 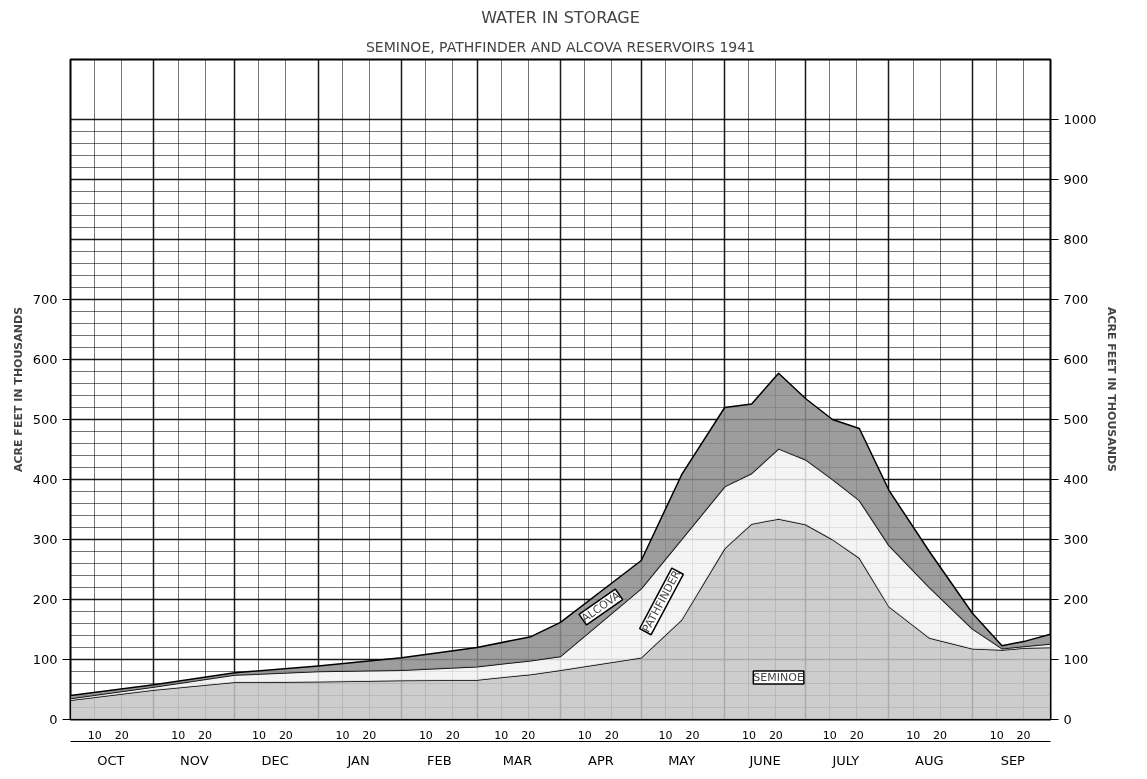 I want to click on x-tick-label: DEC, so click(x=275, y=760).